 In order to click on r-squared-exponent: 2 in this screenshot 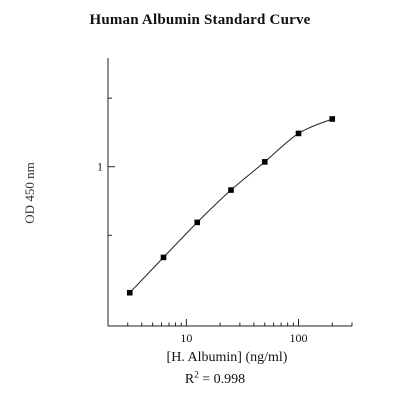, I will do `click(196, 374)`.